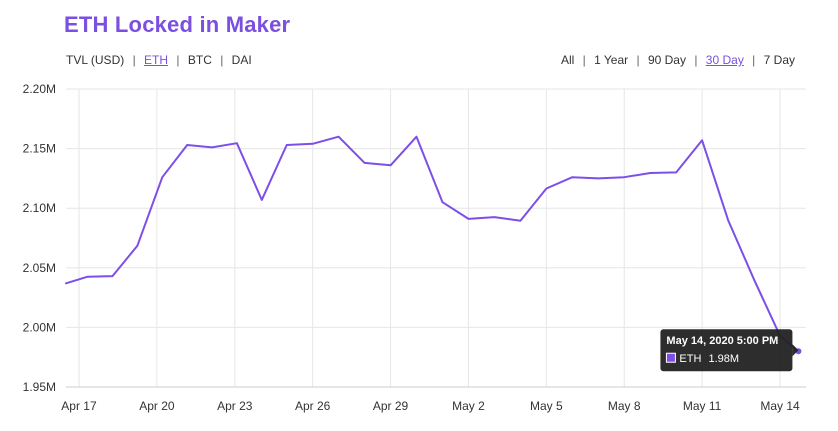  What do you see at coordinates (157, 406) in the screenshot?
I see `x-tick-label: Apr 20` at bounding box center [157, 406].